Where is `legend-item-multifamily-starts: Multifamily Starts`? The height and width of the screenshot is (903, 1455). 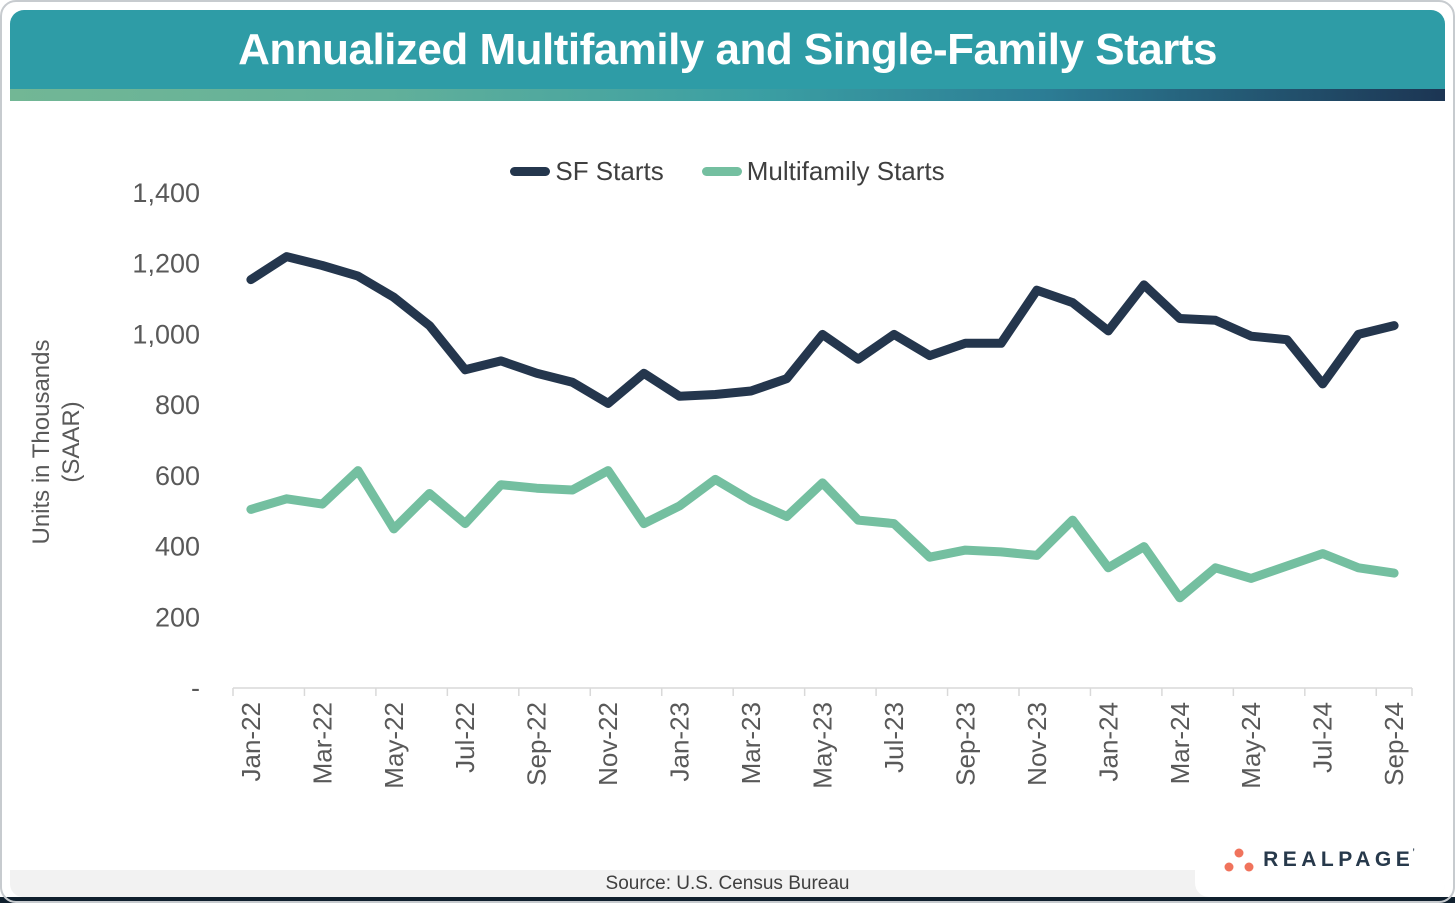 legend-item-multifamily-starts: Multifamily Starts is located at coordinates (823, 171).